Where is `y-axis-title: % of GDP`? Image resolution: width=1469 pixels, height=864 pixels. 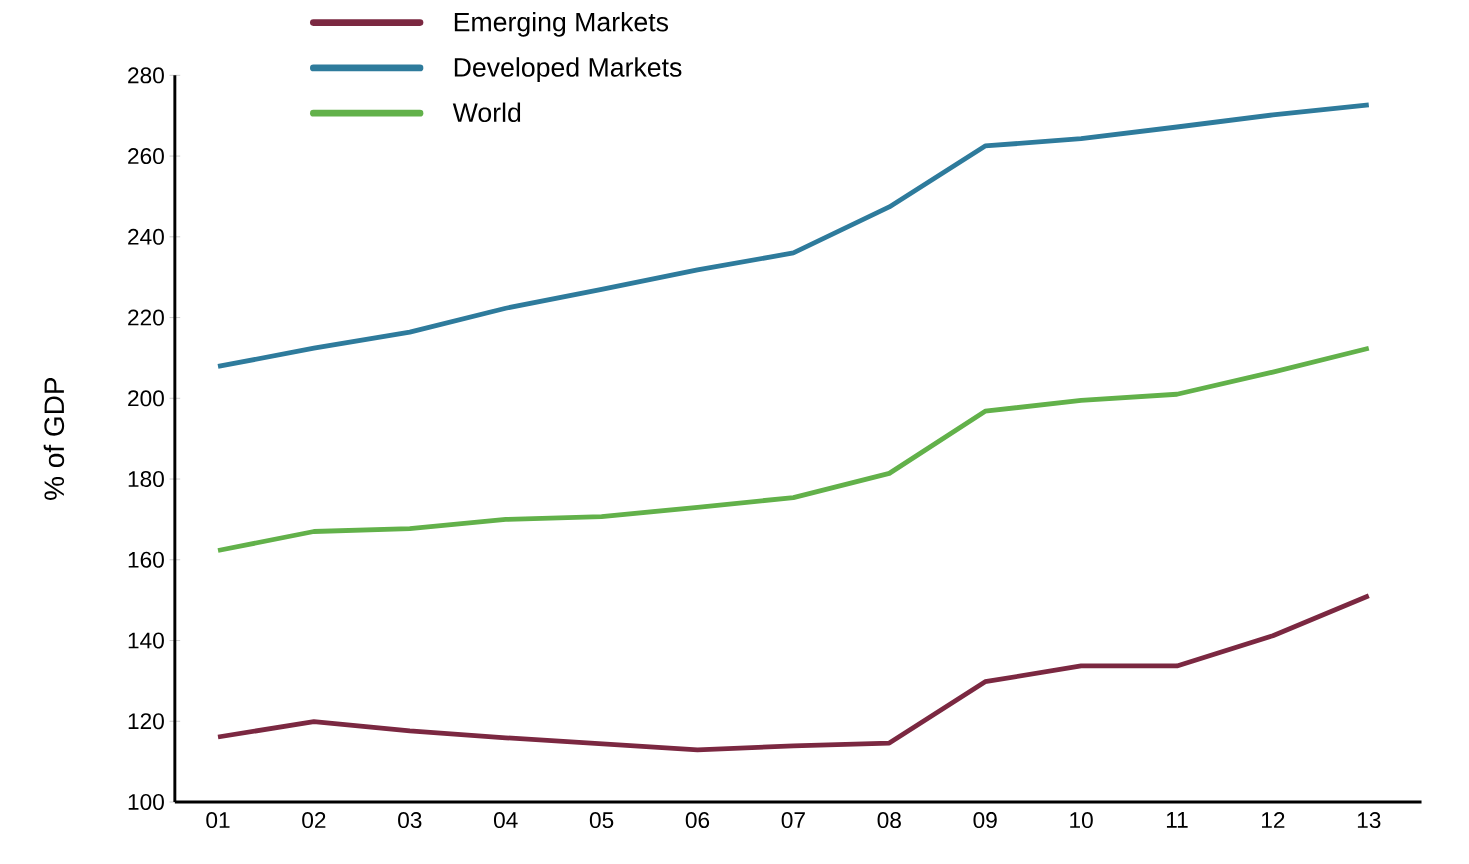
y-axis-title: % of GDP is located at coordinates (54, 438).